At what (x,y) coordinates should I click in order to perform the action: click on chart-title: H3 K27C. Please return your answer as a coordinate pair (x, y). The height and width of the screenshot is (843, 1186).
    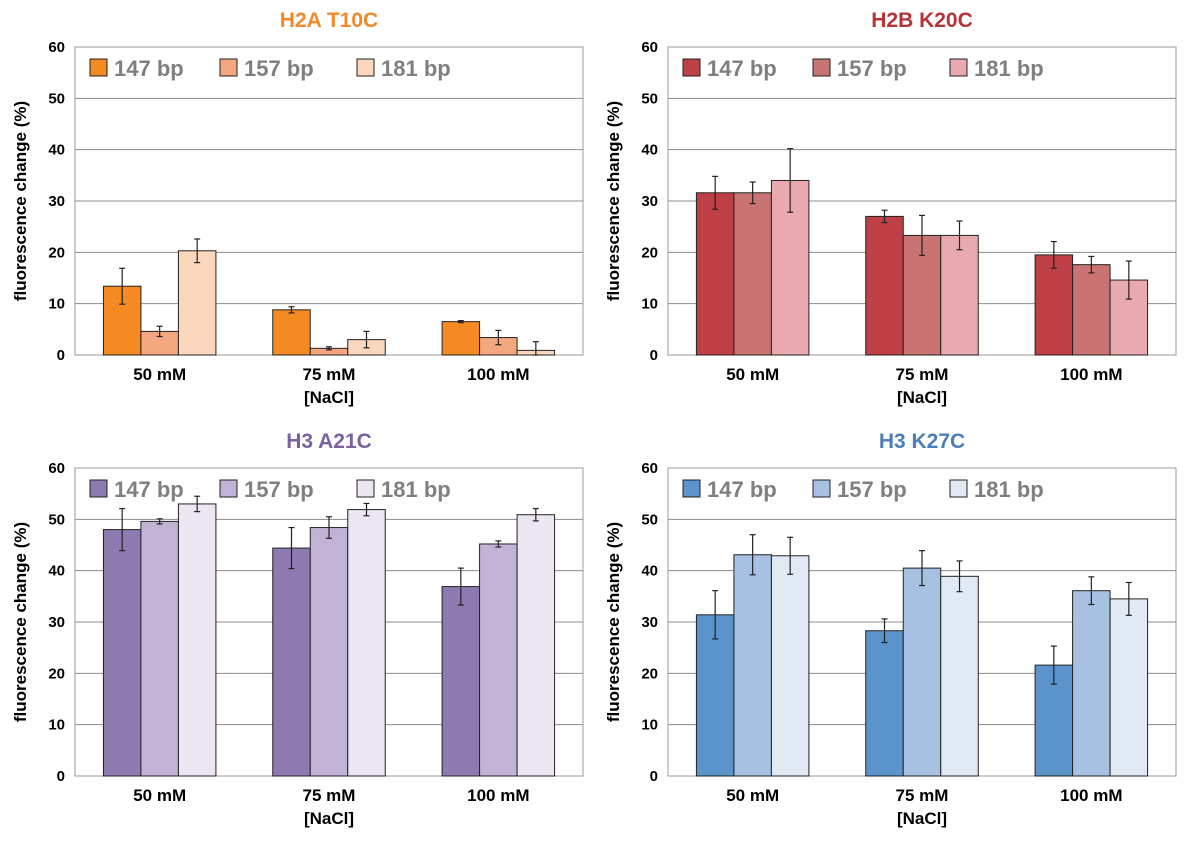
    Looking at the image, I should click on (922, 441).